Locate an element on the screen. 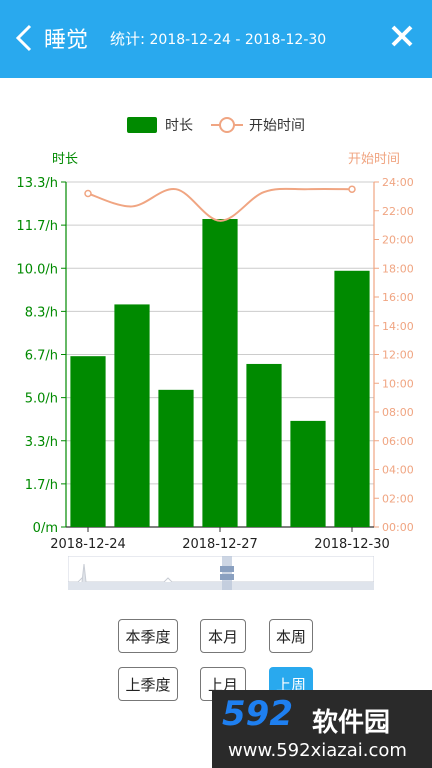  y-right-tick-label: 06:00 is located at coordinates (398, 441).